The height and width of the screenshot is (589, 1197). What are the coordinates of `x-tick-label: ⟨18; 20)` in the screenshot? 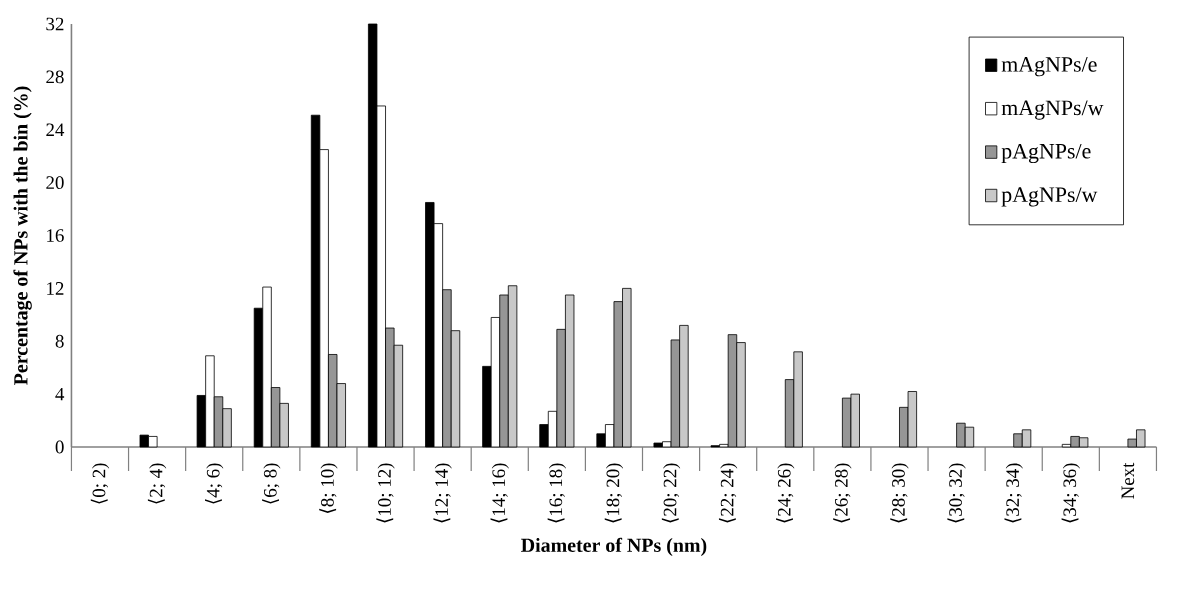 It's located at (614, 493).